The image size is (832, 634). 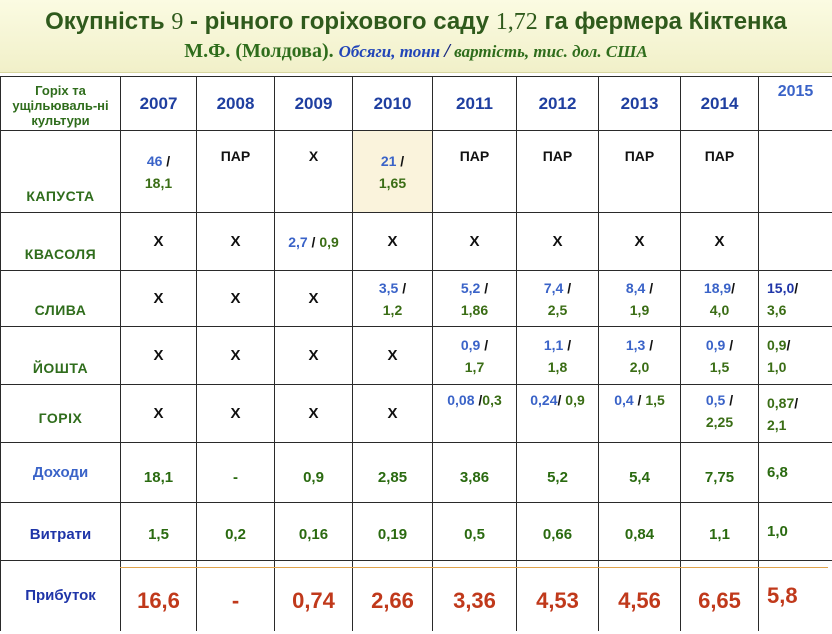 What do you see at coordinates (492, 400) in the screenshot?
I see `value: 0,3` at bounding box center [492, 400].